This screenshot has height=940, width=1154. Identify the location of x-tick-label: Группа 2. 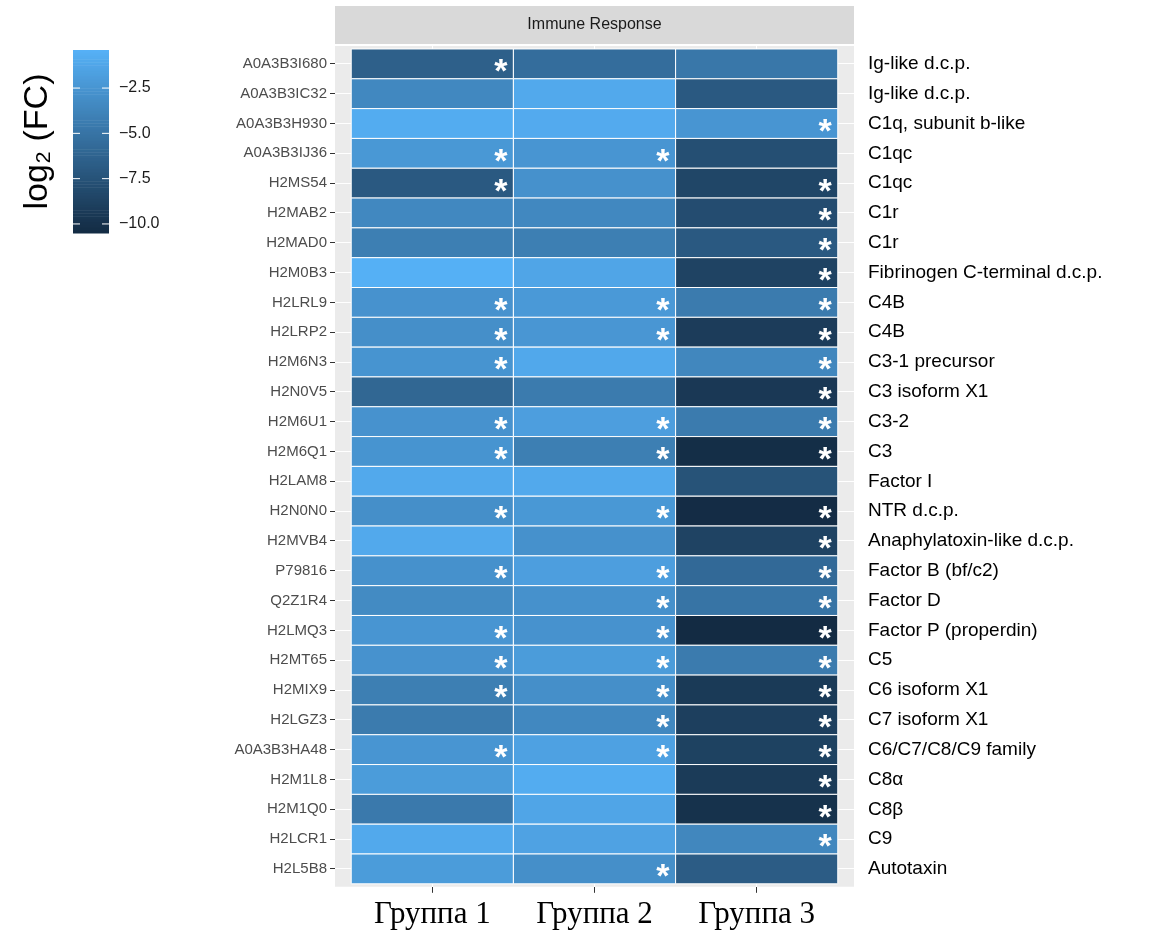
(594, 912).